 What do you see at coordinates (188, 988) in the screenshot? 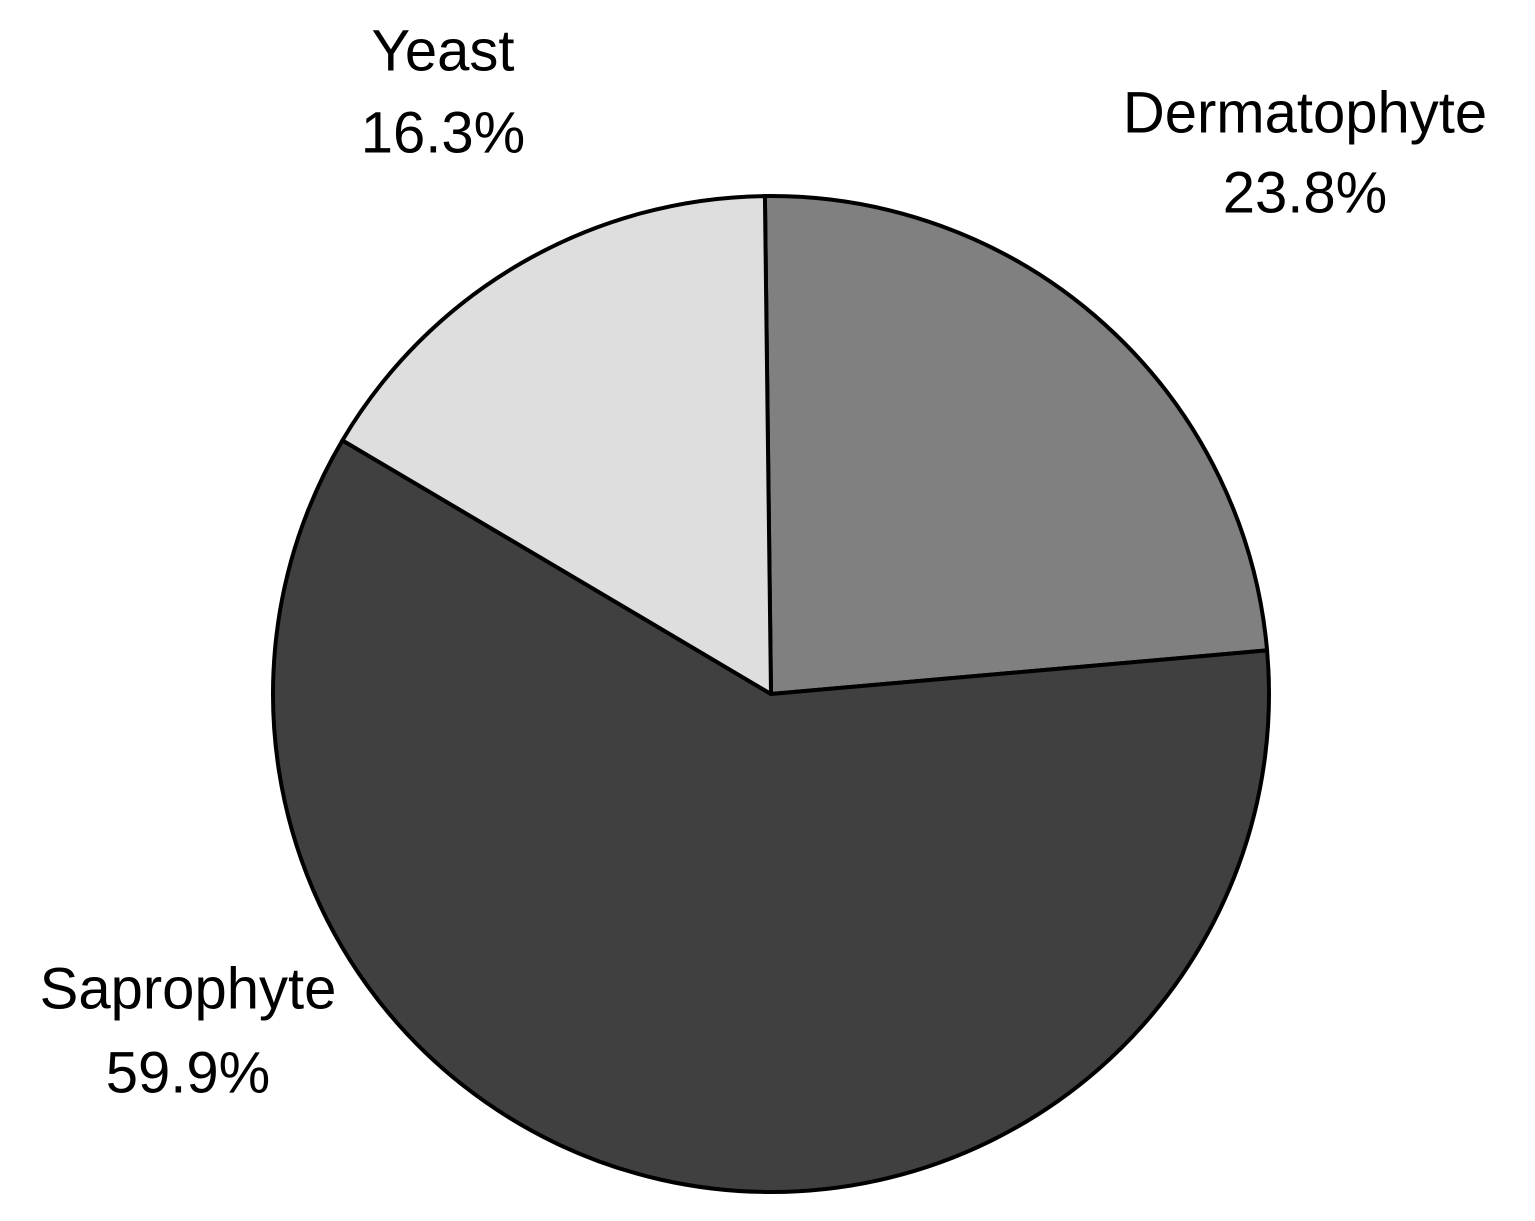
I see `slice-label: Saprophyte` at bounding box center [188, 988].